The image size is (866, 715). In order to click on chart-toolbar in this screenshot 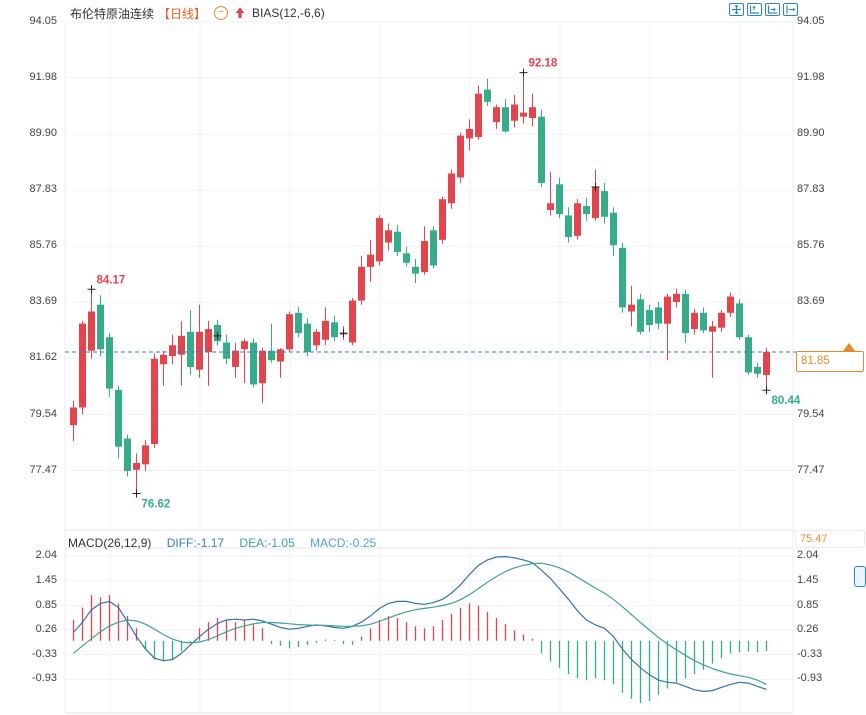, I will do `click(763, 9)`.